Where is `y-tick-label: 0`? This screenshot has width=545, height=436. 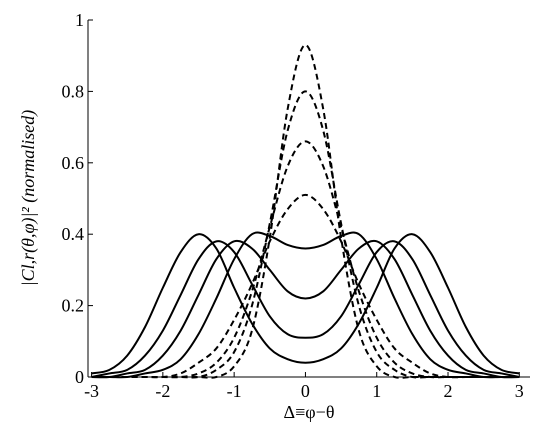
y-tick-label: 0 is located at coordinates (79, 377).